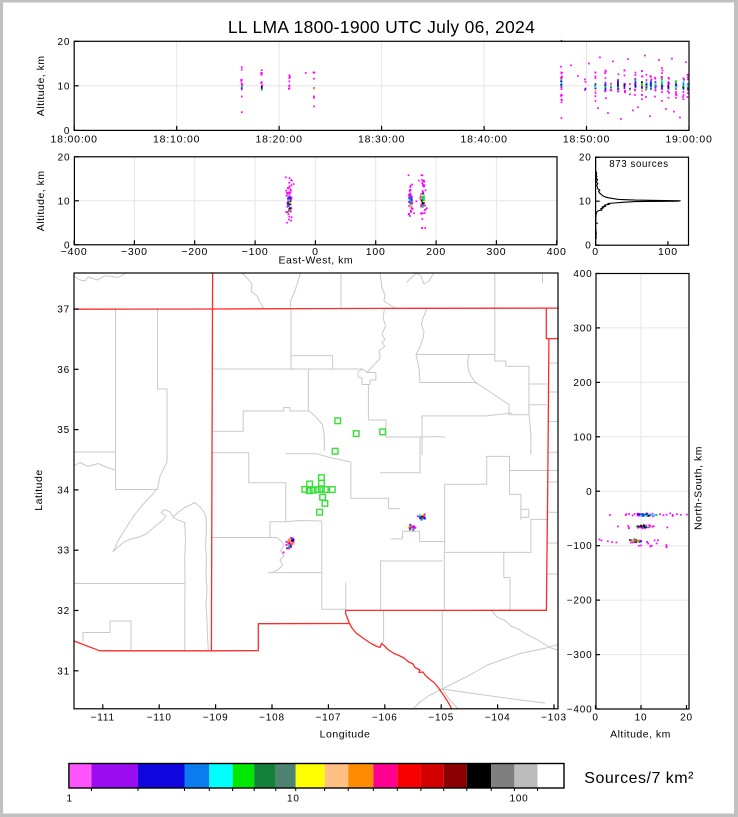  I want to click on svg-text: −105, so click(441, 718).